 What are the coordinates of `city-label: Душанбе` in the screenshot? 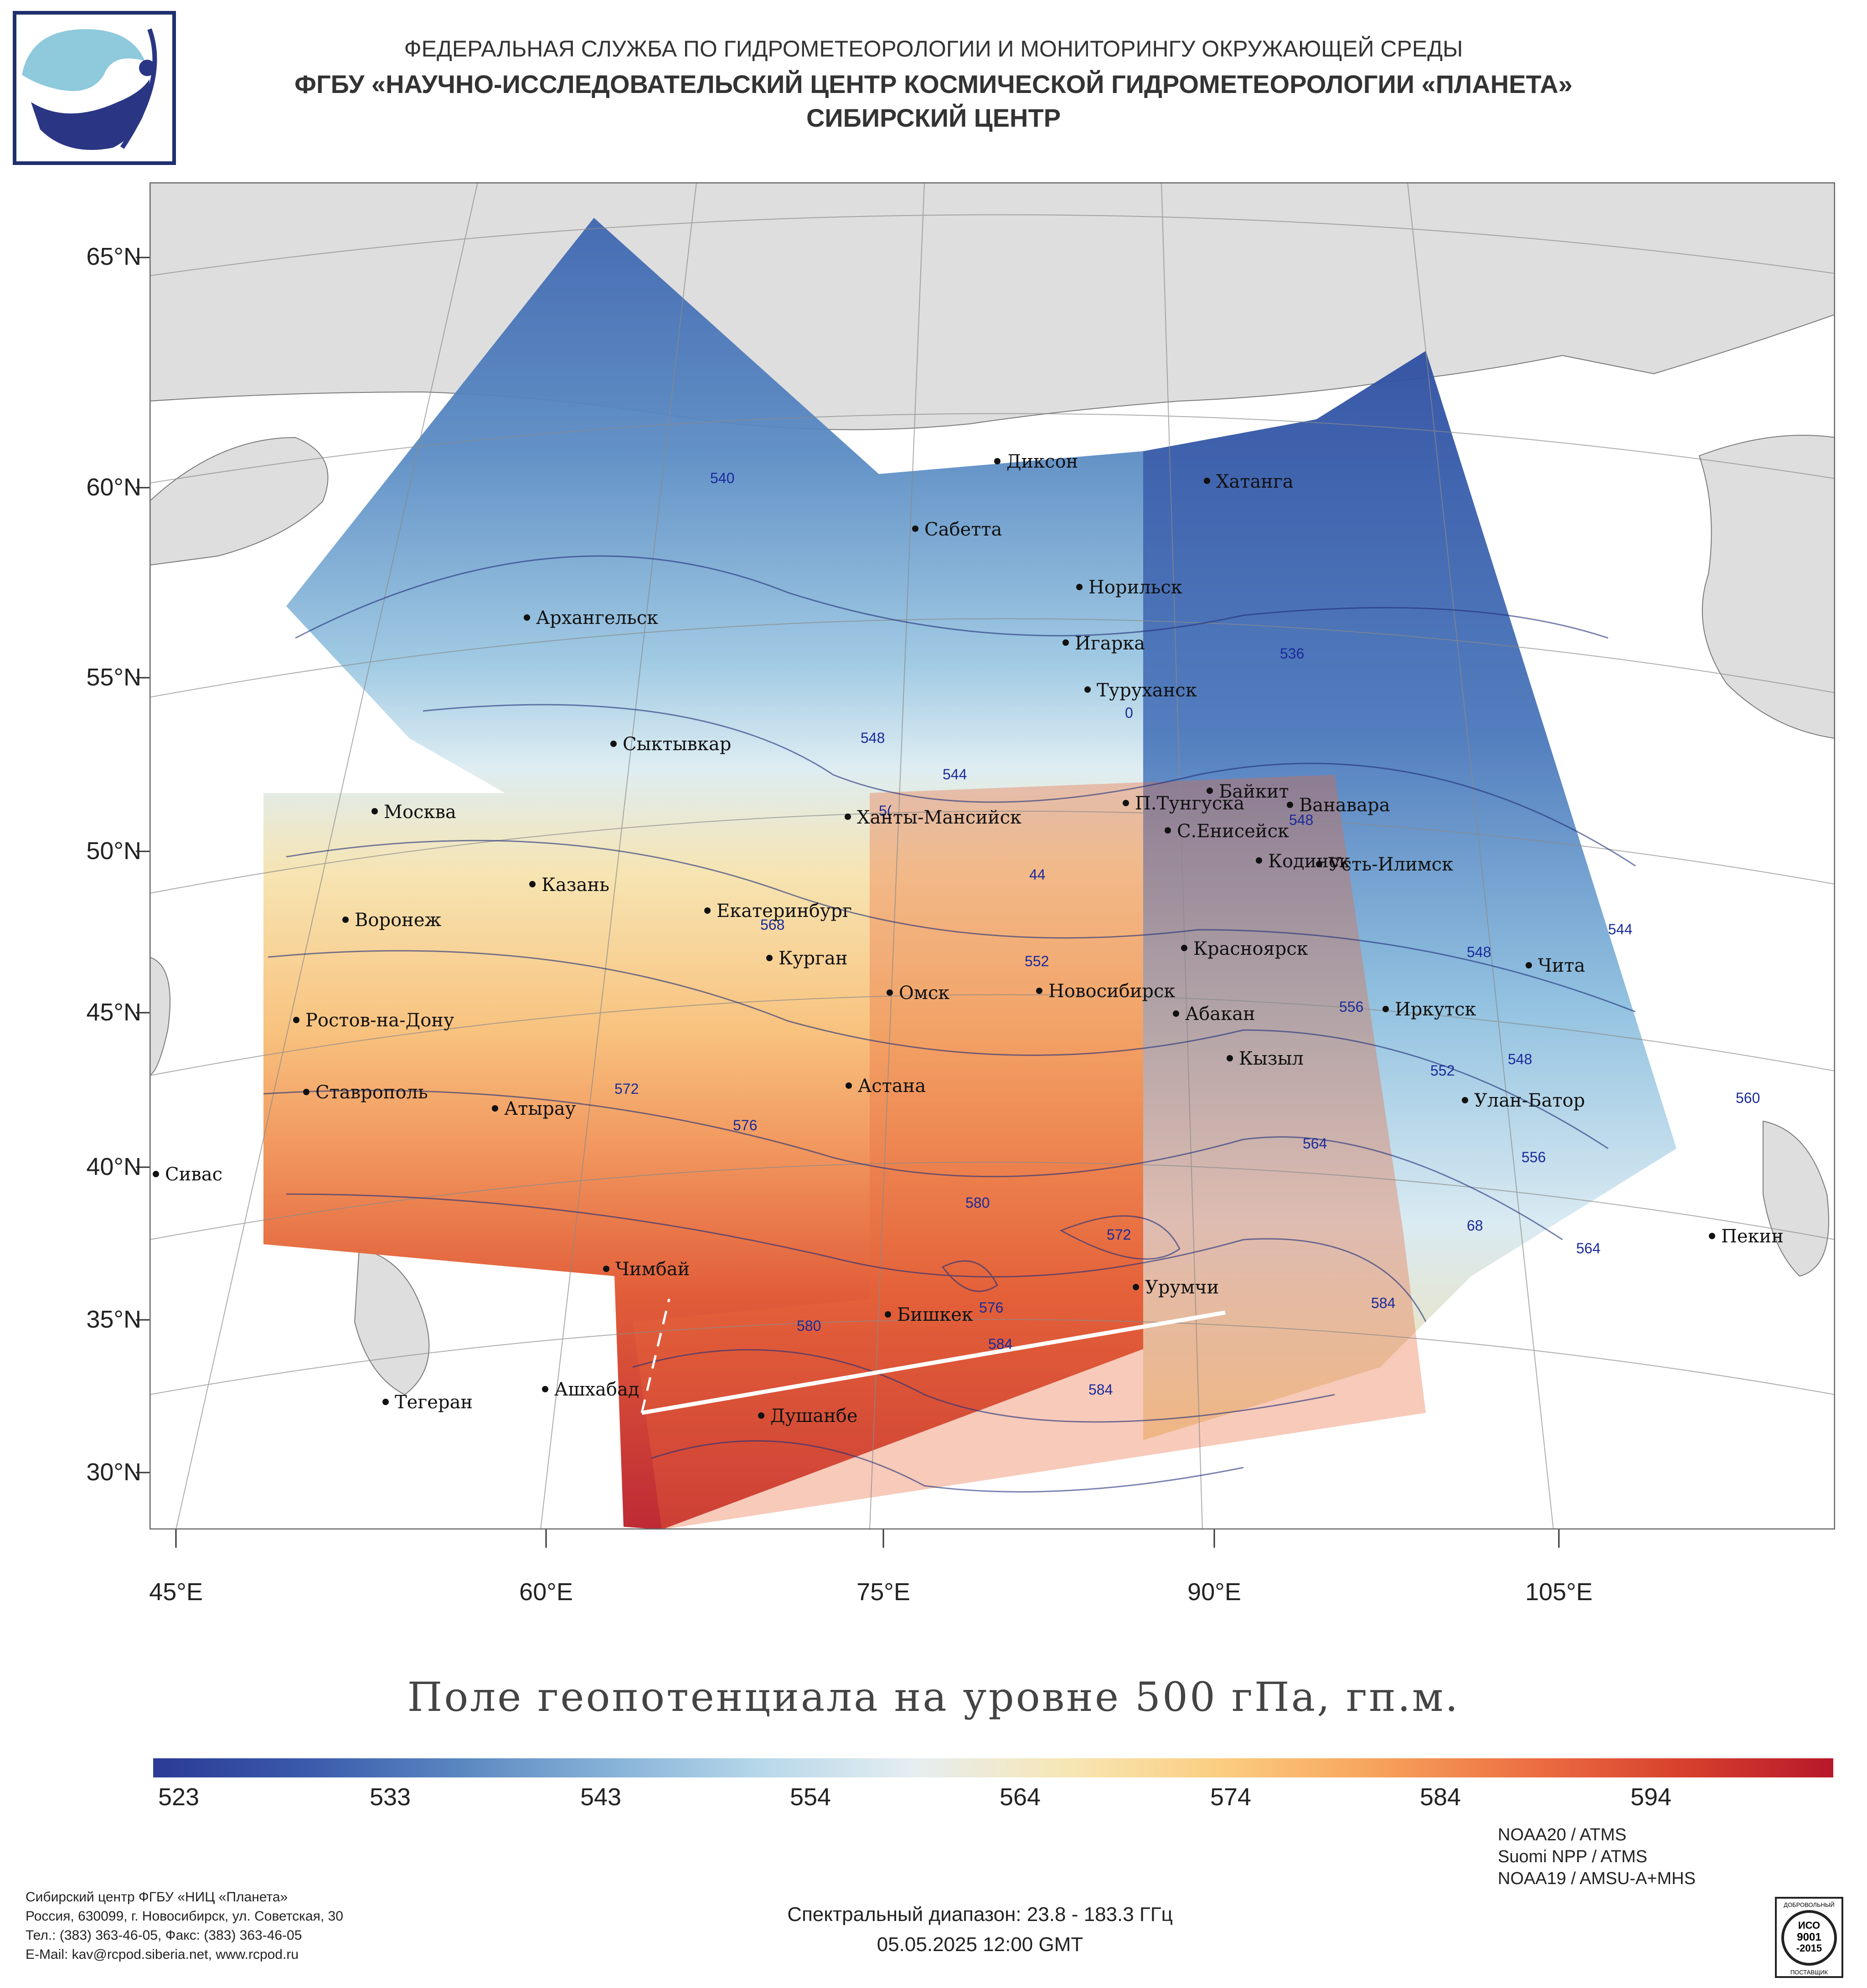 It's located at (814, 1417).